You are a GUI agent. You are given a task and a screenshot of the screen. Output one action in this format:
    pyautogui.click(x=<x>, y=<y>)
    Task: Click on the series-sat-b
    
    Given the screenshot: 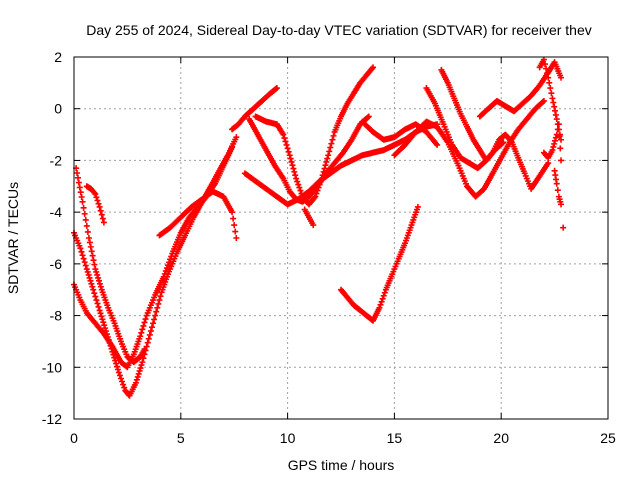 What is the action you would take?
    pyautogui.click(x=155, y=266)
    